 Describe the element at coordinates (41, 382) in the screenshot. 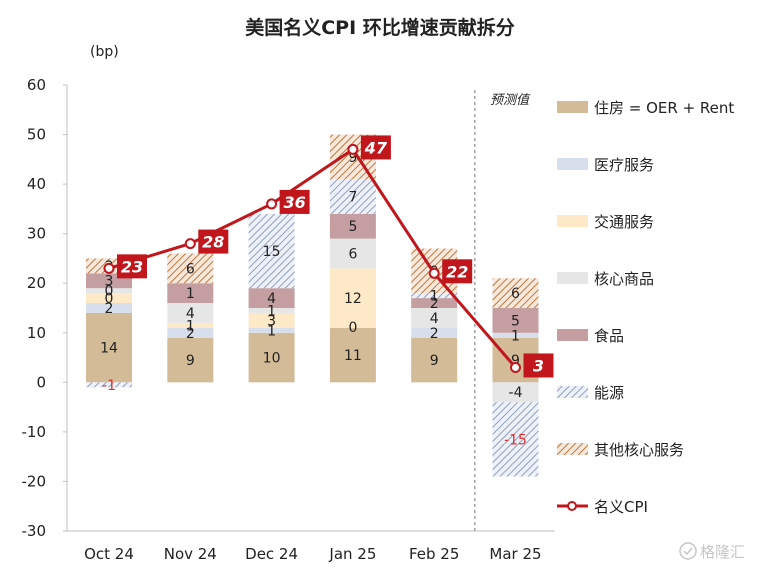

I see `y-tick-label: 0` at that location.